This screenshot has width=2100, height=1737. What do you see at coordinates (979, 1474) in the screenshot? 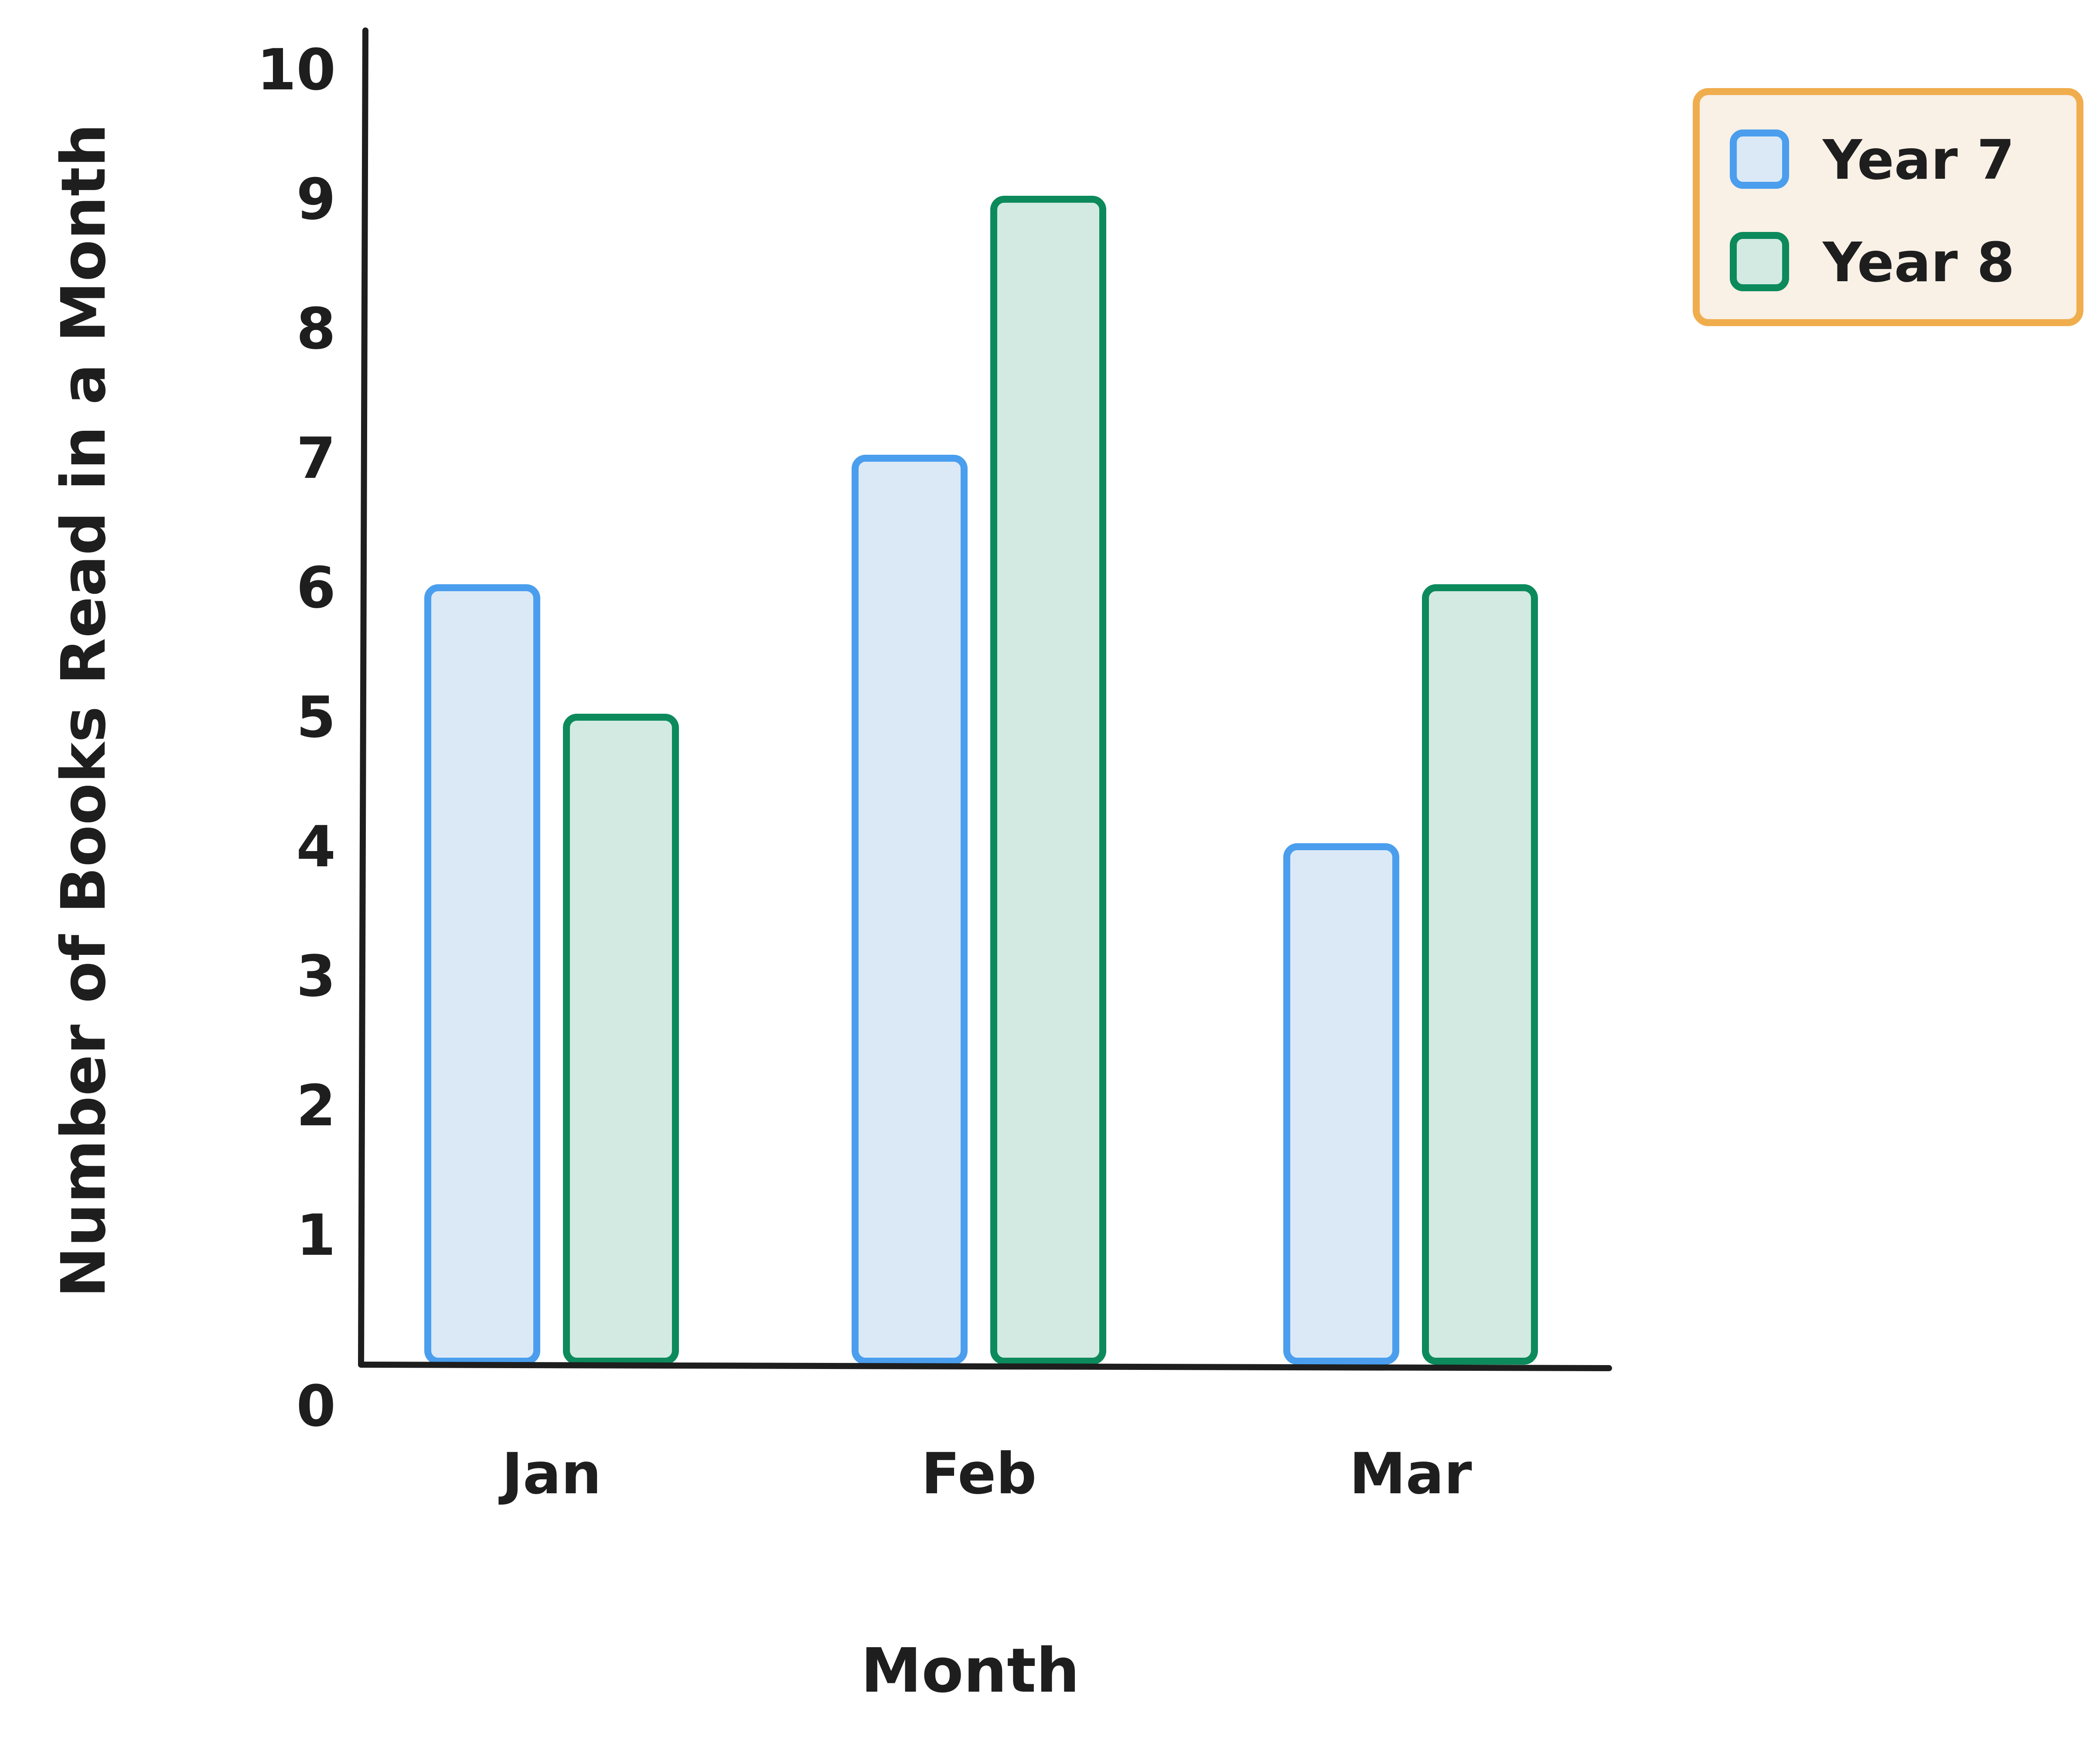
I see `x-category-label: Feb` at bounding box center [979, 1474].